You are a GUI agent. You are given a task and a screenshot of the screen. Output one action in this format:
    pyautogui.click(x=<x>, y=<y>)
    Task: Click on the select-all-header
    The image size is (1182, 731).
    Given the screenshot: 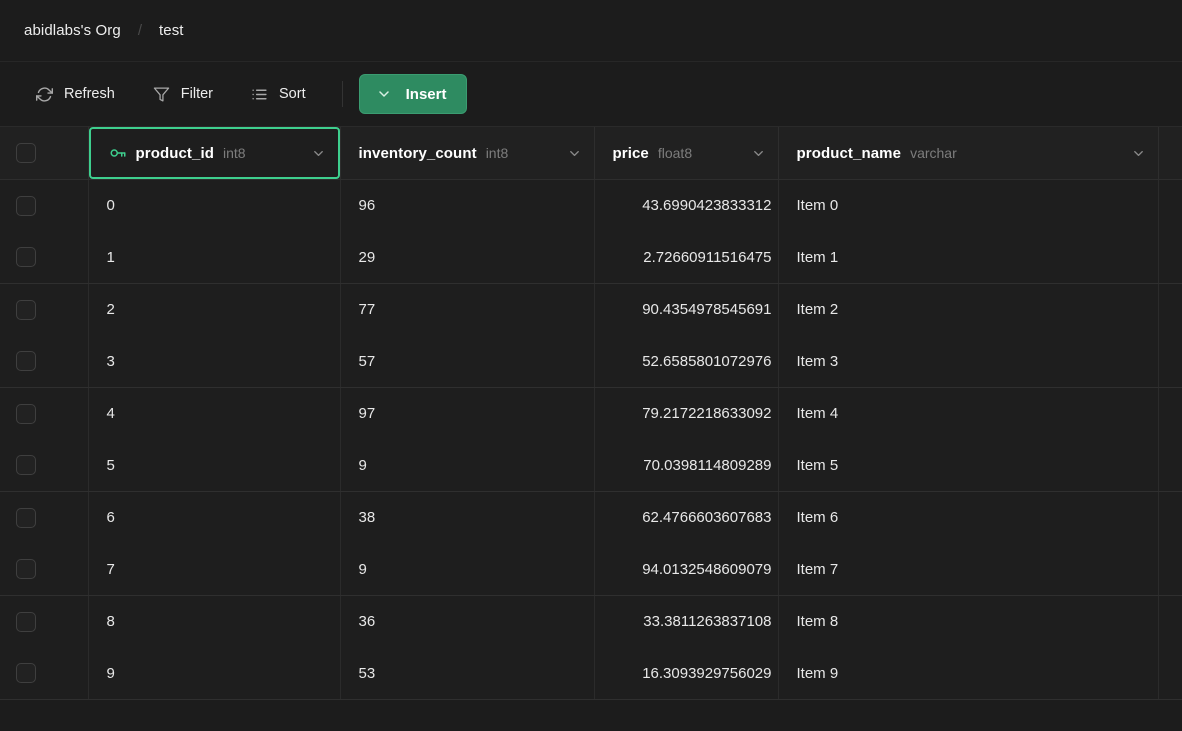 What is the action you would take?
    pyautogui.click(x=44, y=153)
    